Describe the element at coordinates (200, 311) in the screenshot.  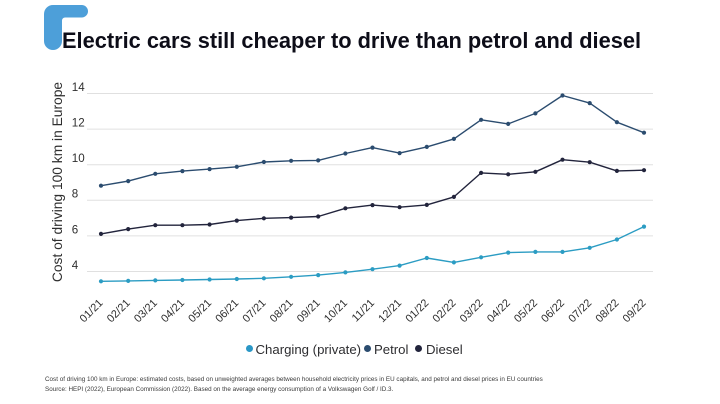
I see `svg-text: 05/21` at that location.